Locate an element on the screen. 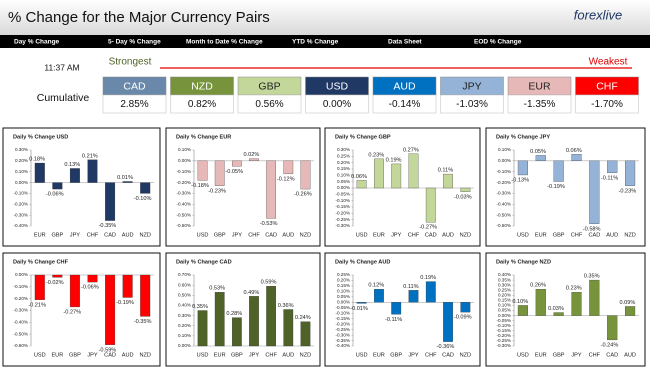  currency-value: -1.35% is located at coordinates (540, 104).